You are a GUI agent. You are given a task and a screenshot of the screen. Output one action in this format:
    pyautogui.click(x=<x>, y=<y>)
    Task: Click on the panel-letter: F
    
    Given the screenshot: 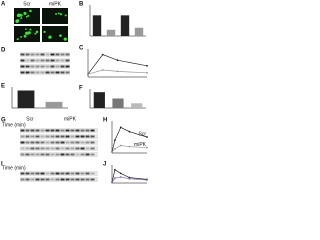 What is the action you would take?
    pyautogui.click(x=81, y=89)
    